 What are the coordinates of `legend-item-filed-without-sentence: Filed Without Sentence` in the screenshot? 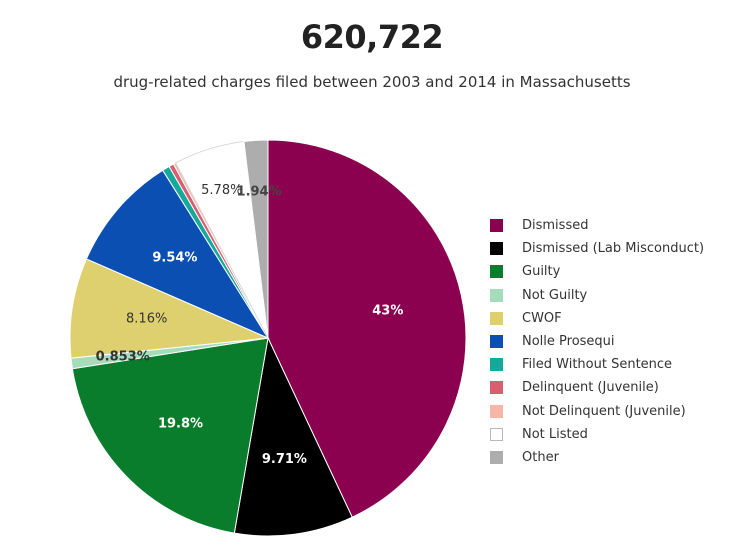 It's located at (597, 364).